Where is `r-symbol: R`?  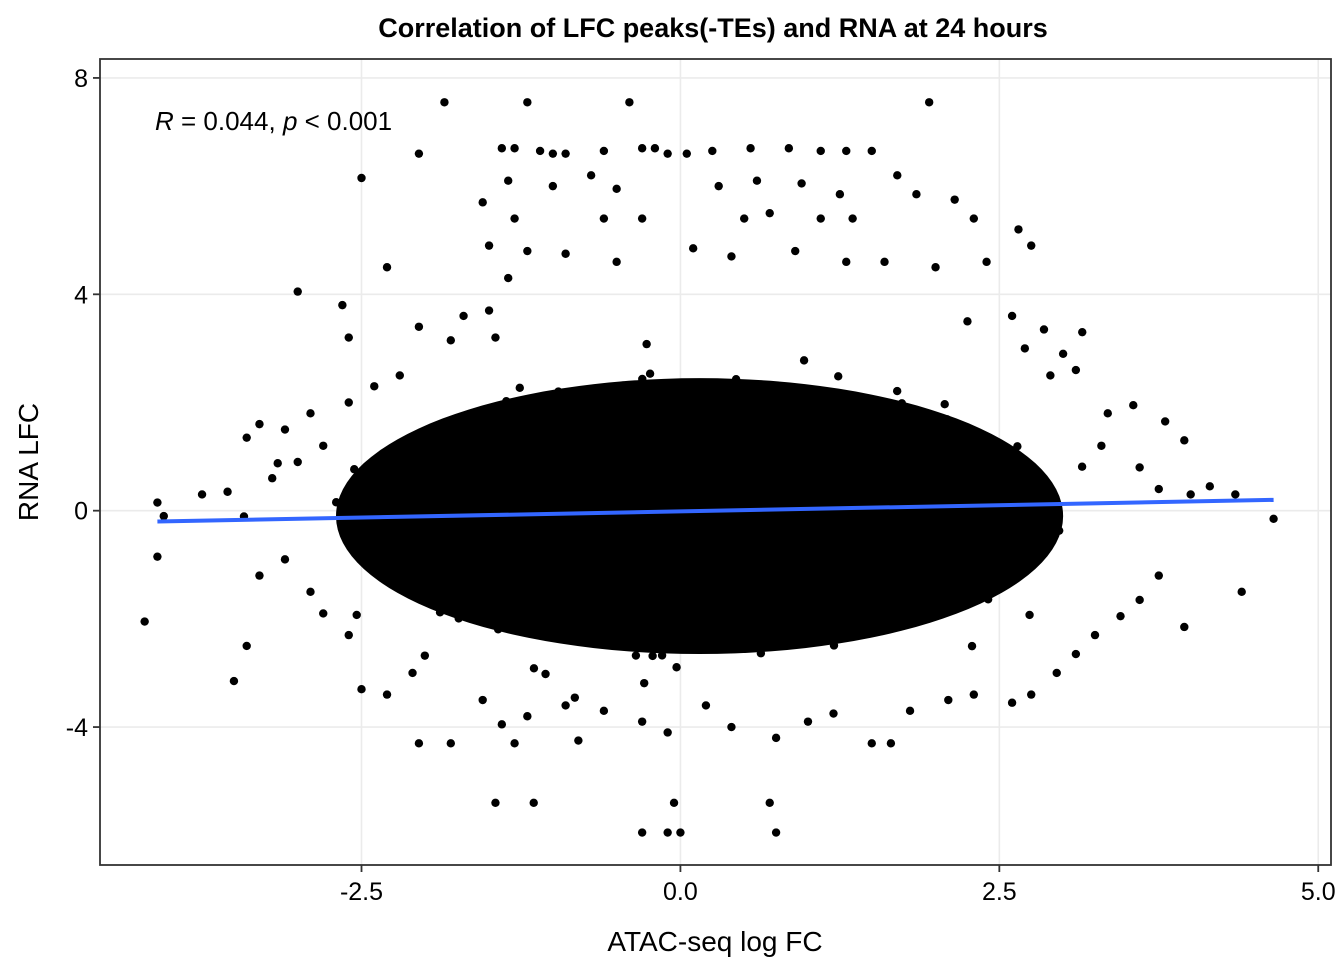
r-symbol: R is located at coordinates (164, 121).